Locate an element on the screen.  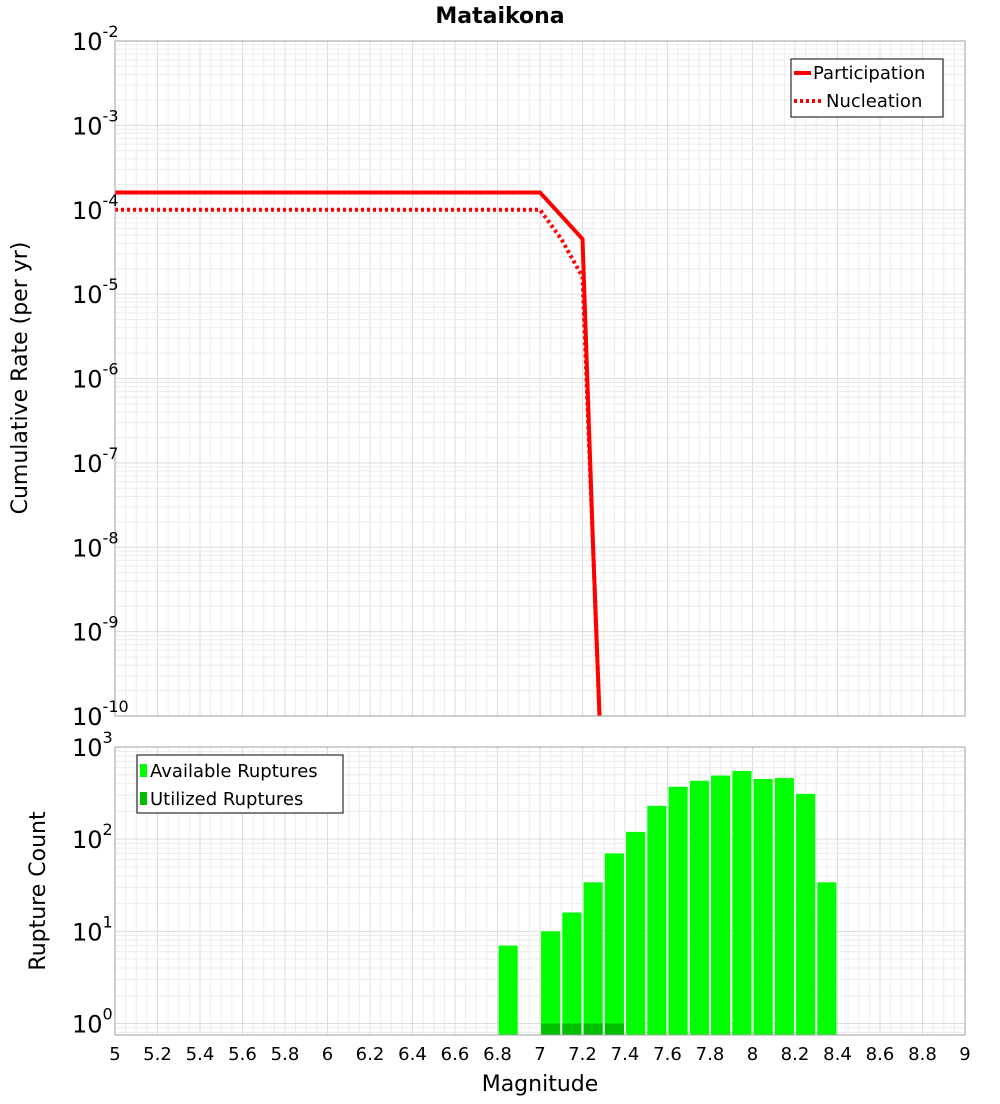
utilized-legend-label: Utilized Ruptures is located at coordinates (226, 799).